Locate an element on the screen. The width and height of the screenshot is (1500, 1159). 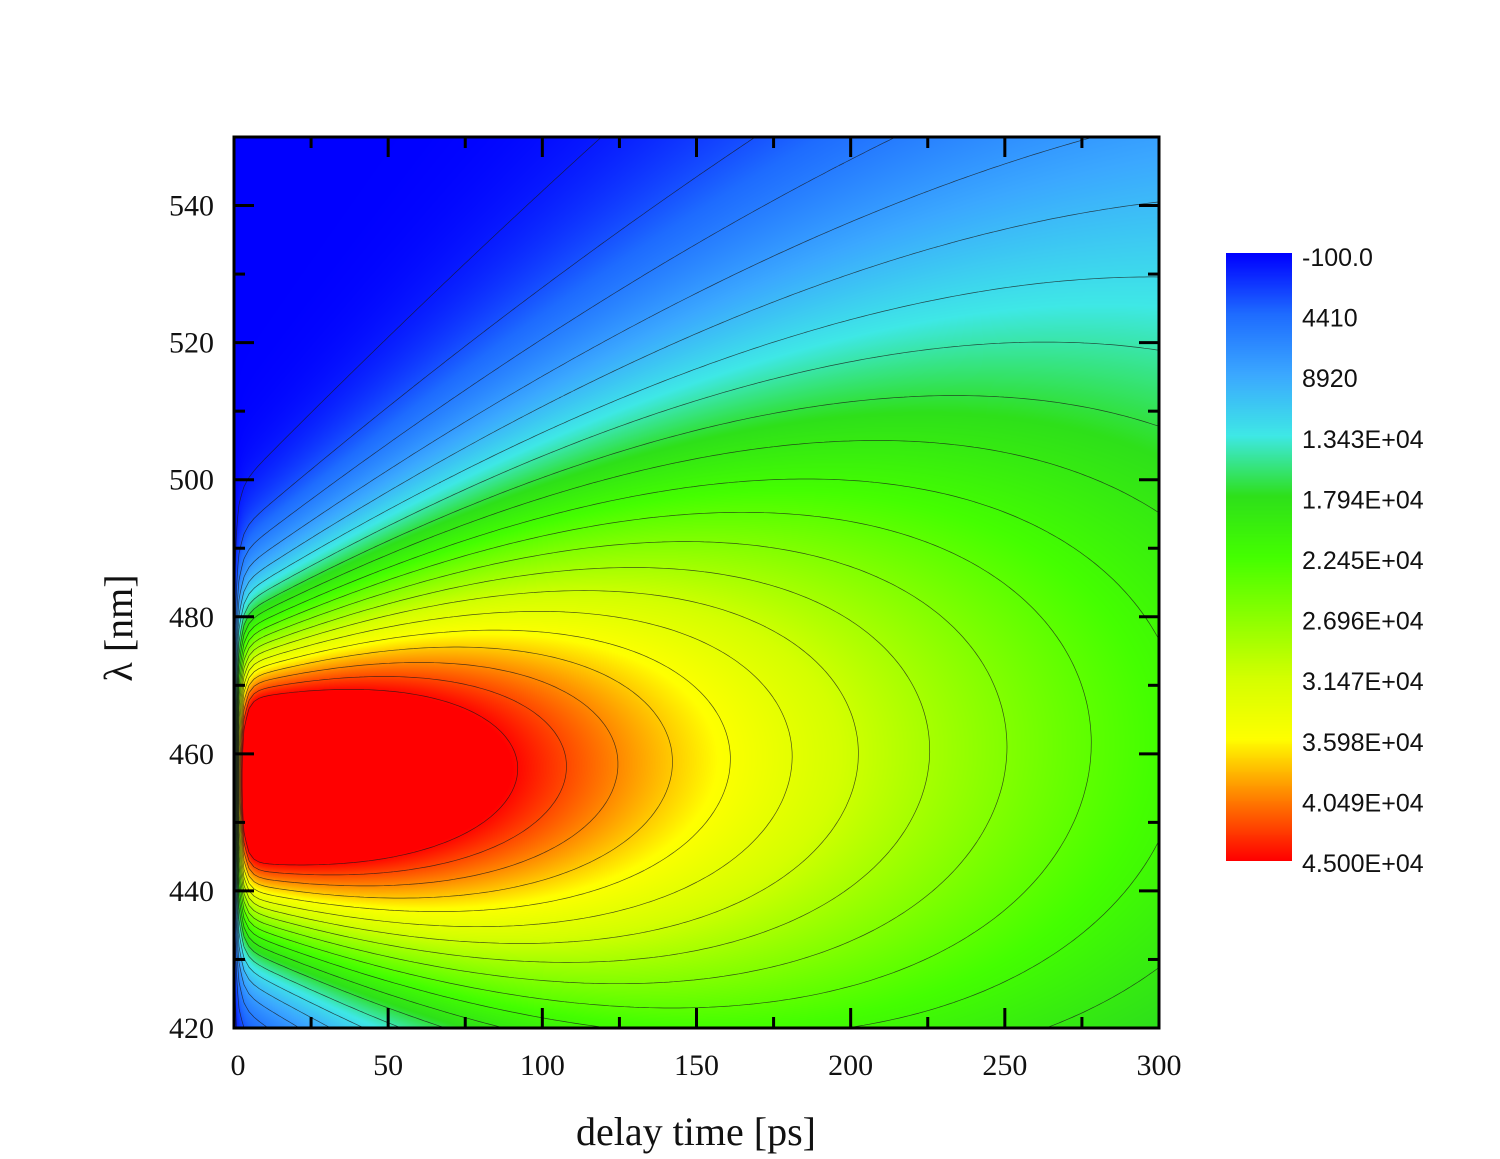
y-axis-label: λ [nm] is located at coordinates (118, 627).